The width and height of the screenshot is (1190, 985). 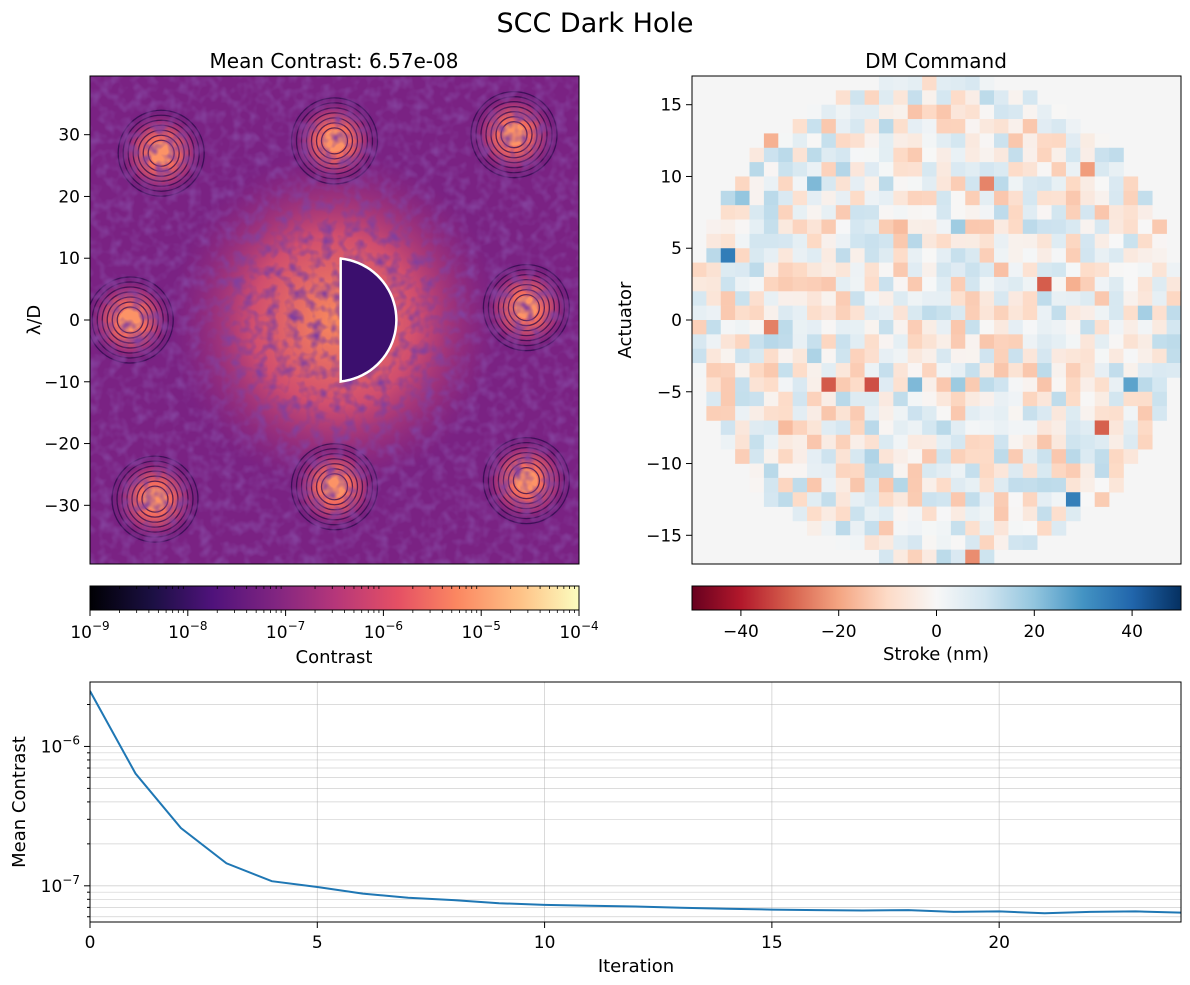 I want to click on convergence-xaxis: 0 5 10 15 20, so click(x=547, y=937).